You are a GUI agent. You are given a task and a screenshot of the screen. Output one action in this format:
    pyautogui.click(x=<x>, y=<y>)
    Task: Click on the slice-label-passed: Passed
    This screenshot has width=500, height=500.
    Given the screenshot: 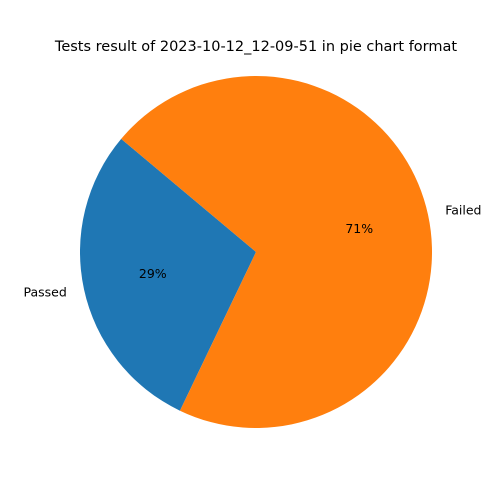 What is the action you would take?
    pyautogui.click(x=44, y=291)
    